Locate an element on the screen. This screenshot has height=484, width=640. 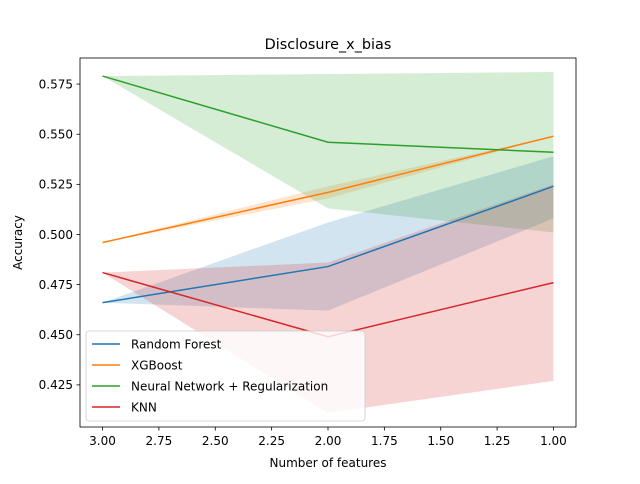
y-axis-label: Accuracy is located at coordinates (18, 242).